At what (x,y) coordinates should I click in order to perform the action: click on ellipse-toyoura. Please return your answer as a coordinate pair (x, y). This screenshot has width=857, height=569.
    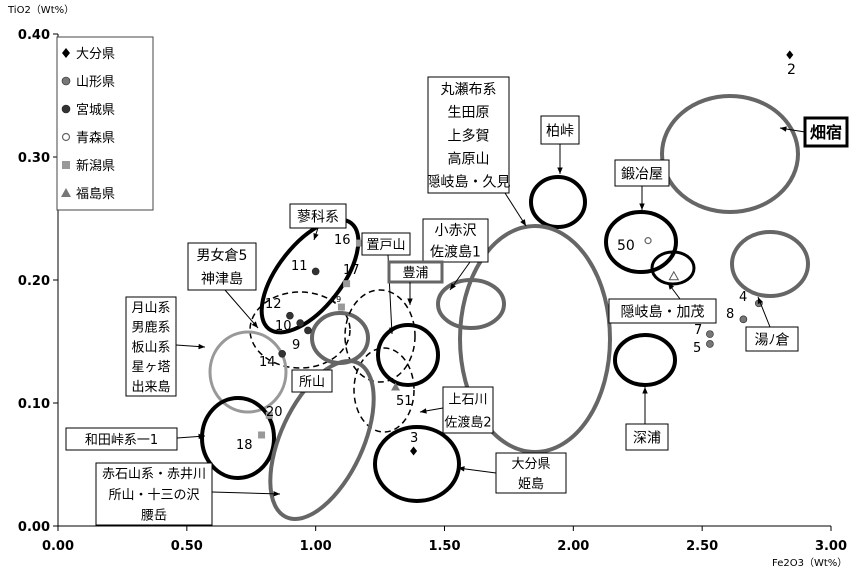
    Looking at the image, I should click on (408, 355).